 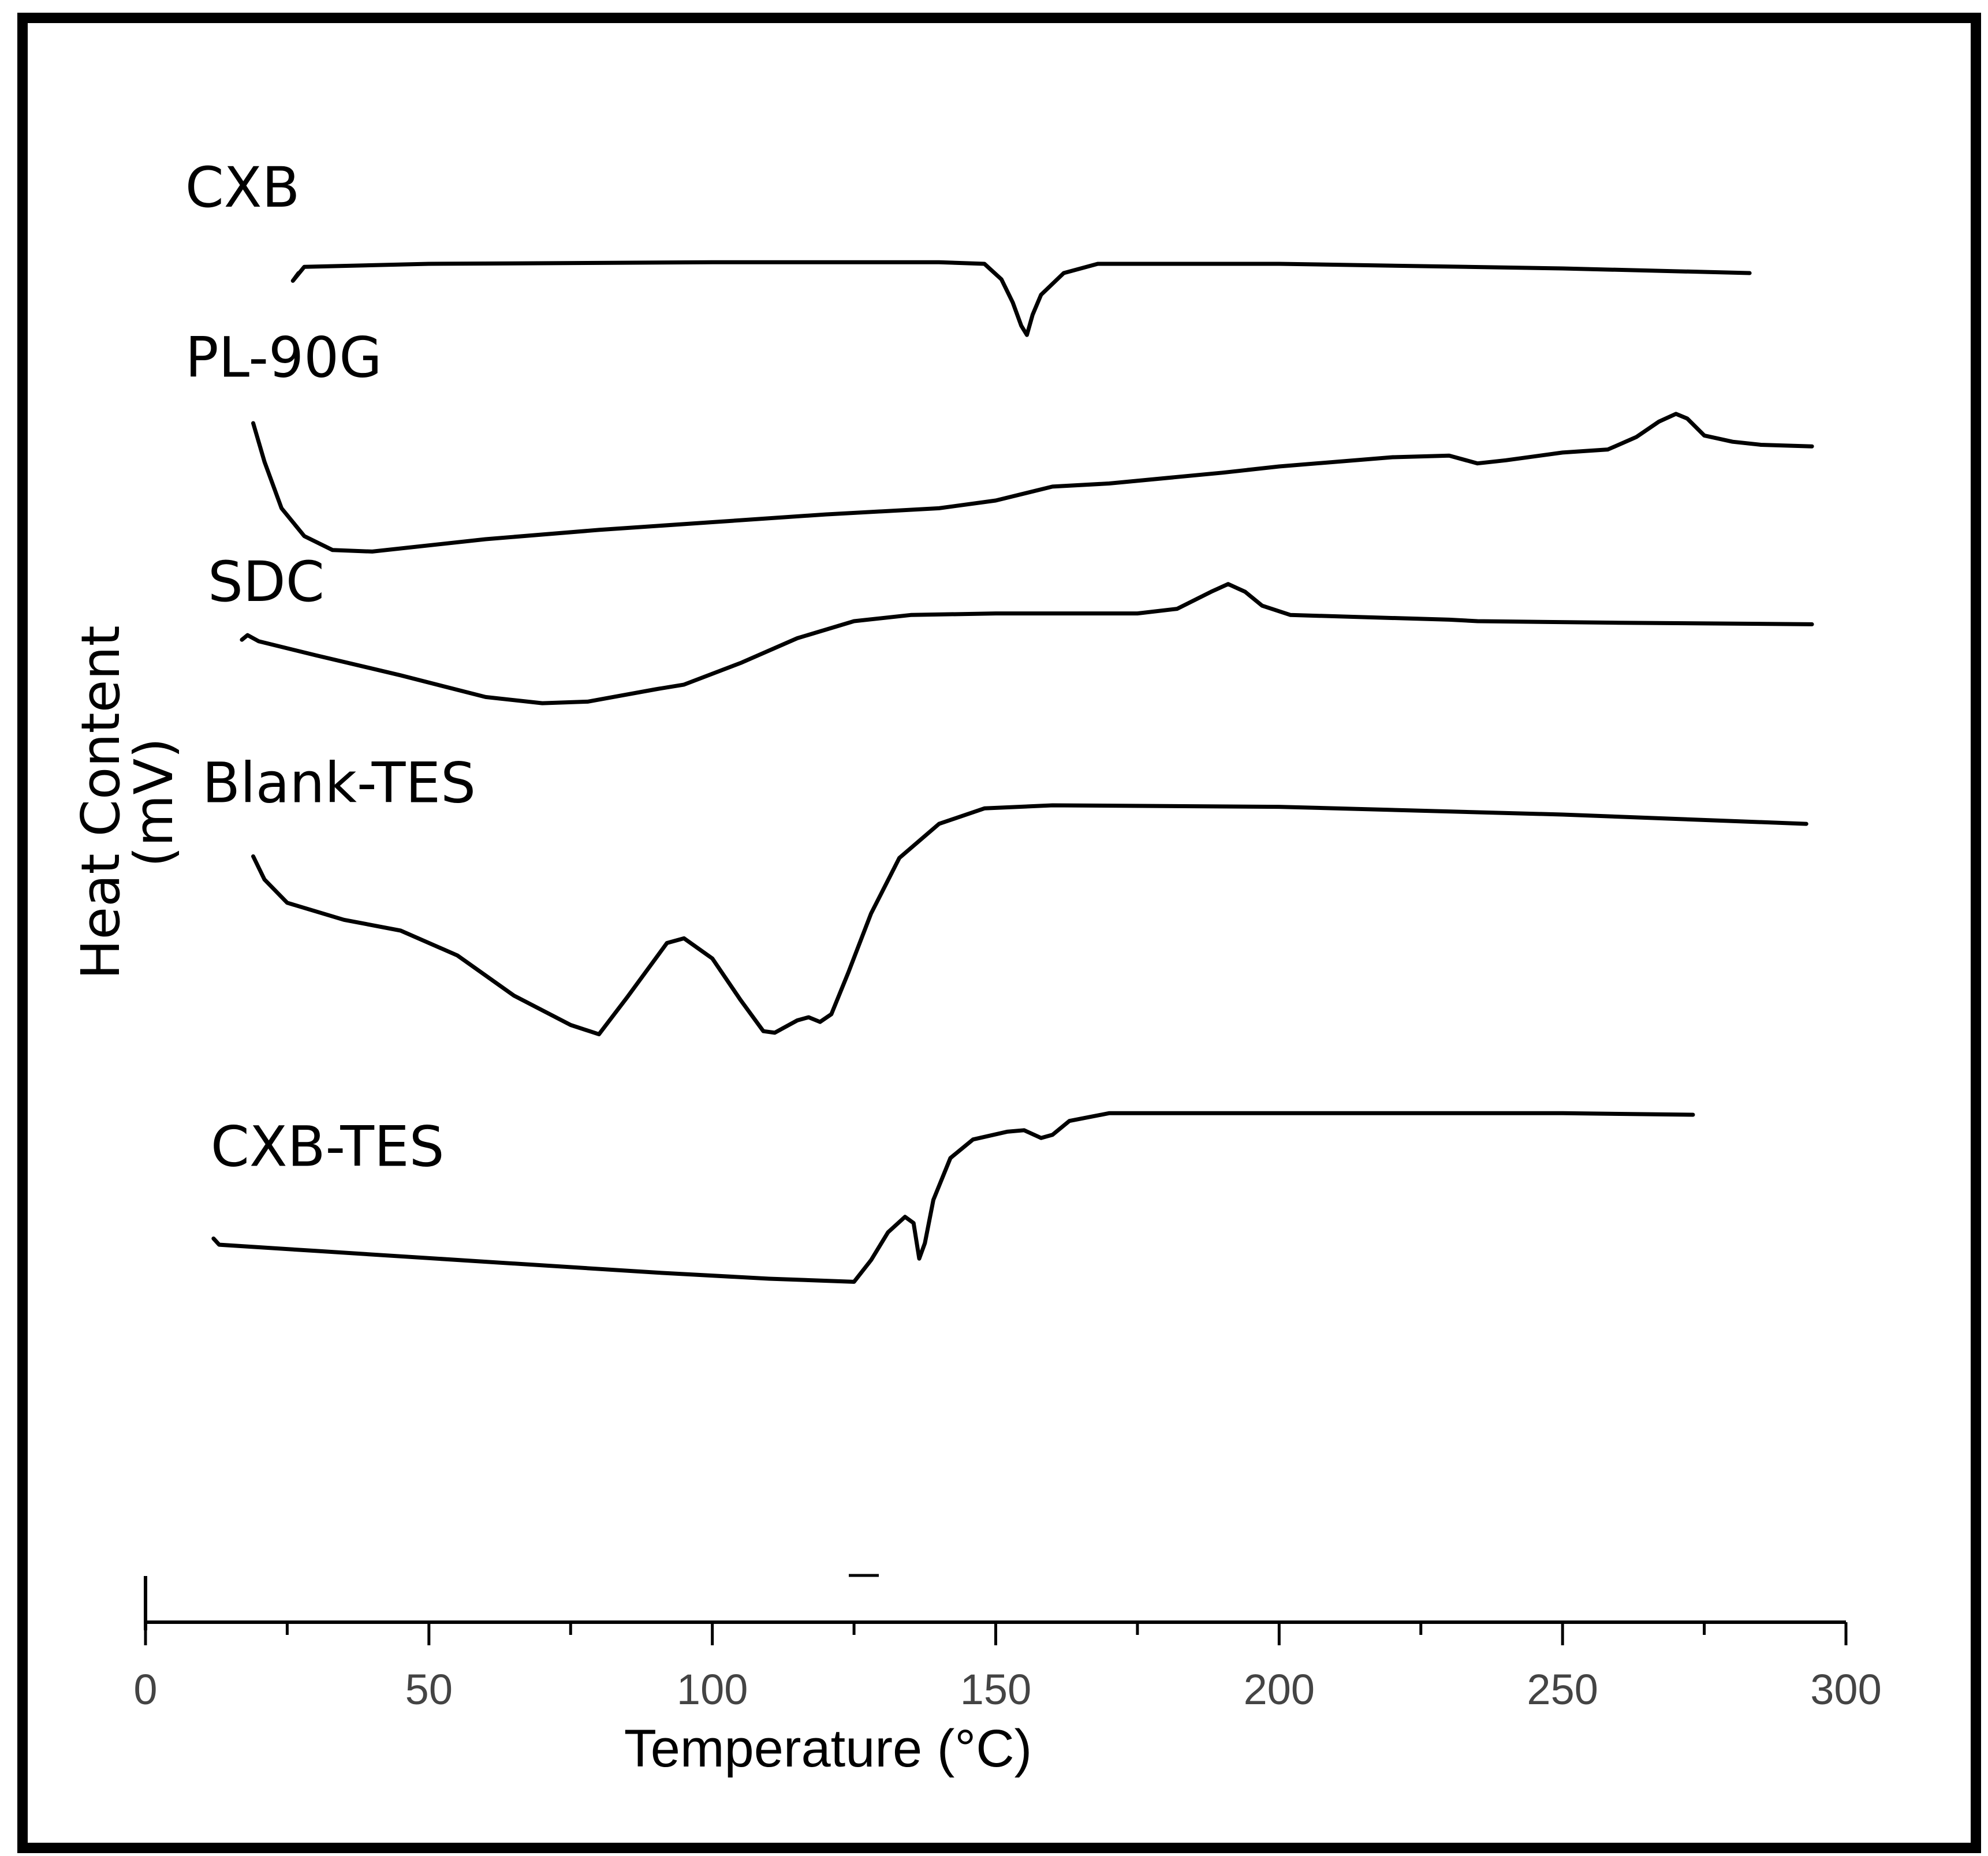 I want to click on y-axis-title: Heat Content (mV), so click(x=127, y=802).